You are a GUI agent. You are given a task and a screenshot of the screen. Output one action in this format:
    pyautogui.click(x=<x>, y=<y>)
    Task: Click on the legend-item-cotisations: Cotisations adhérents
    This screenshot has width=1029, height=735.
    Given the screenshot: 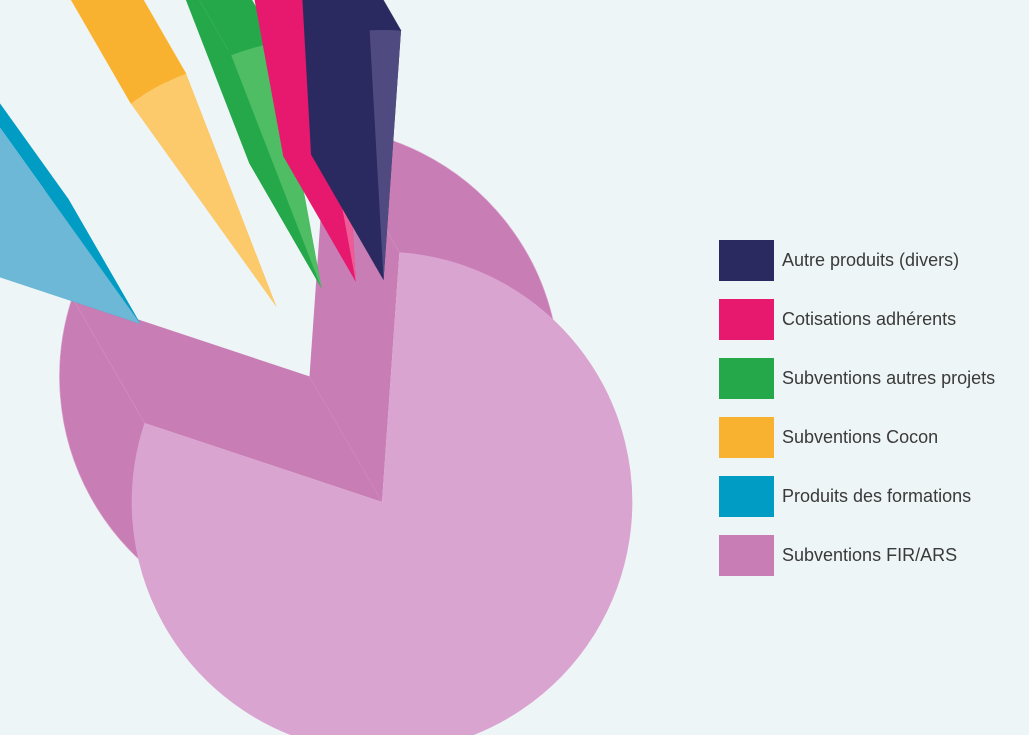 What is the action you would take?
    pyautogui.click(x=857, y=319)
    